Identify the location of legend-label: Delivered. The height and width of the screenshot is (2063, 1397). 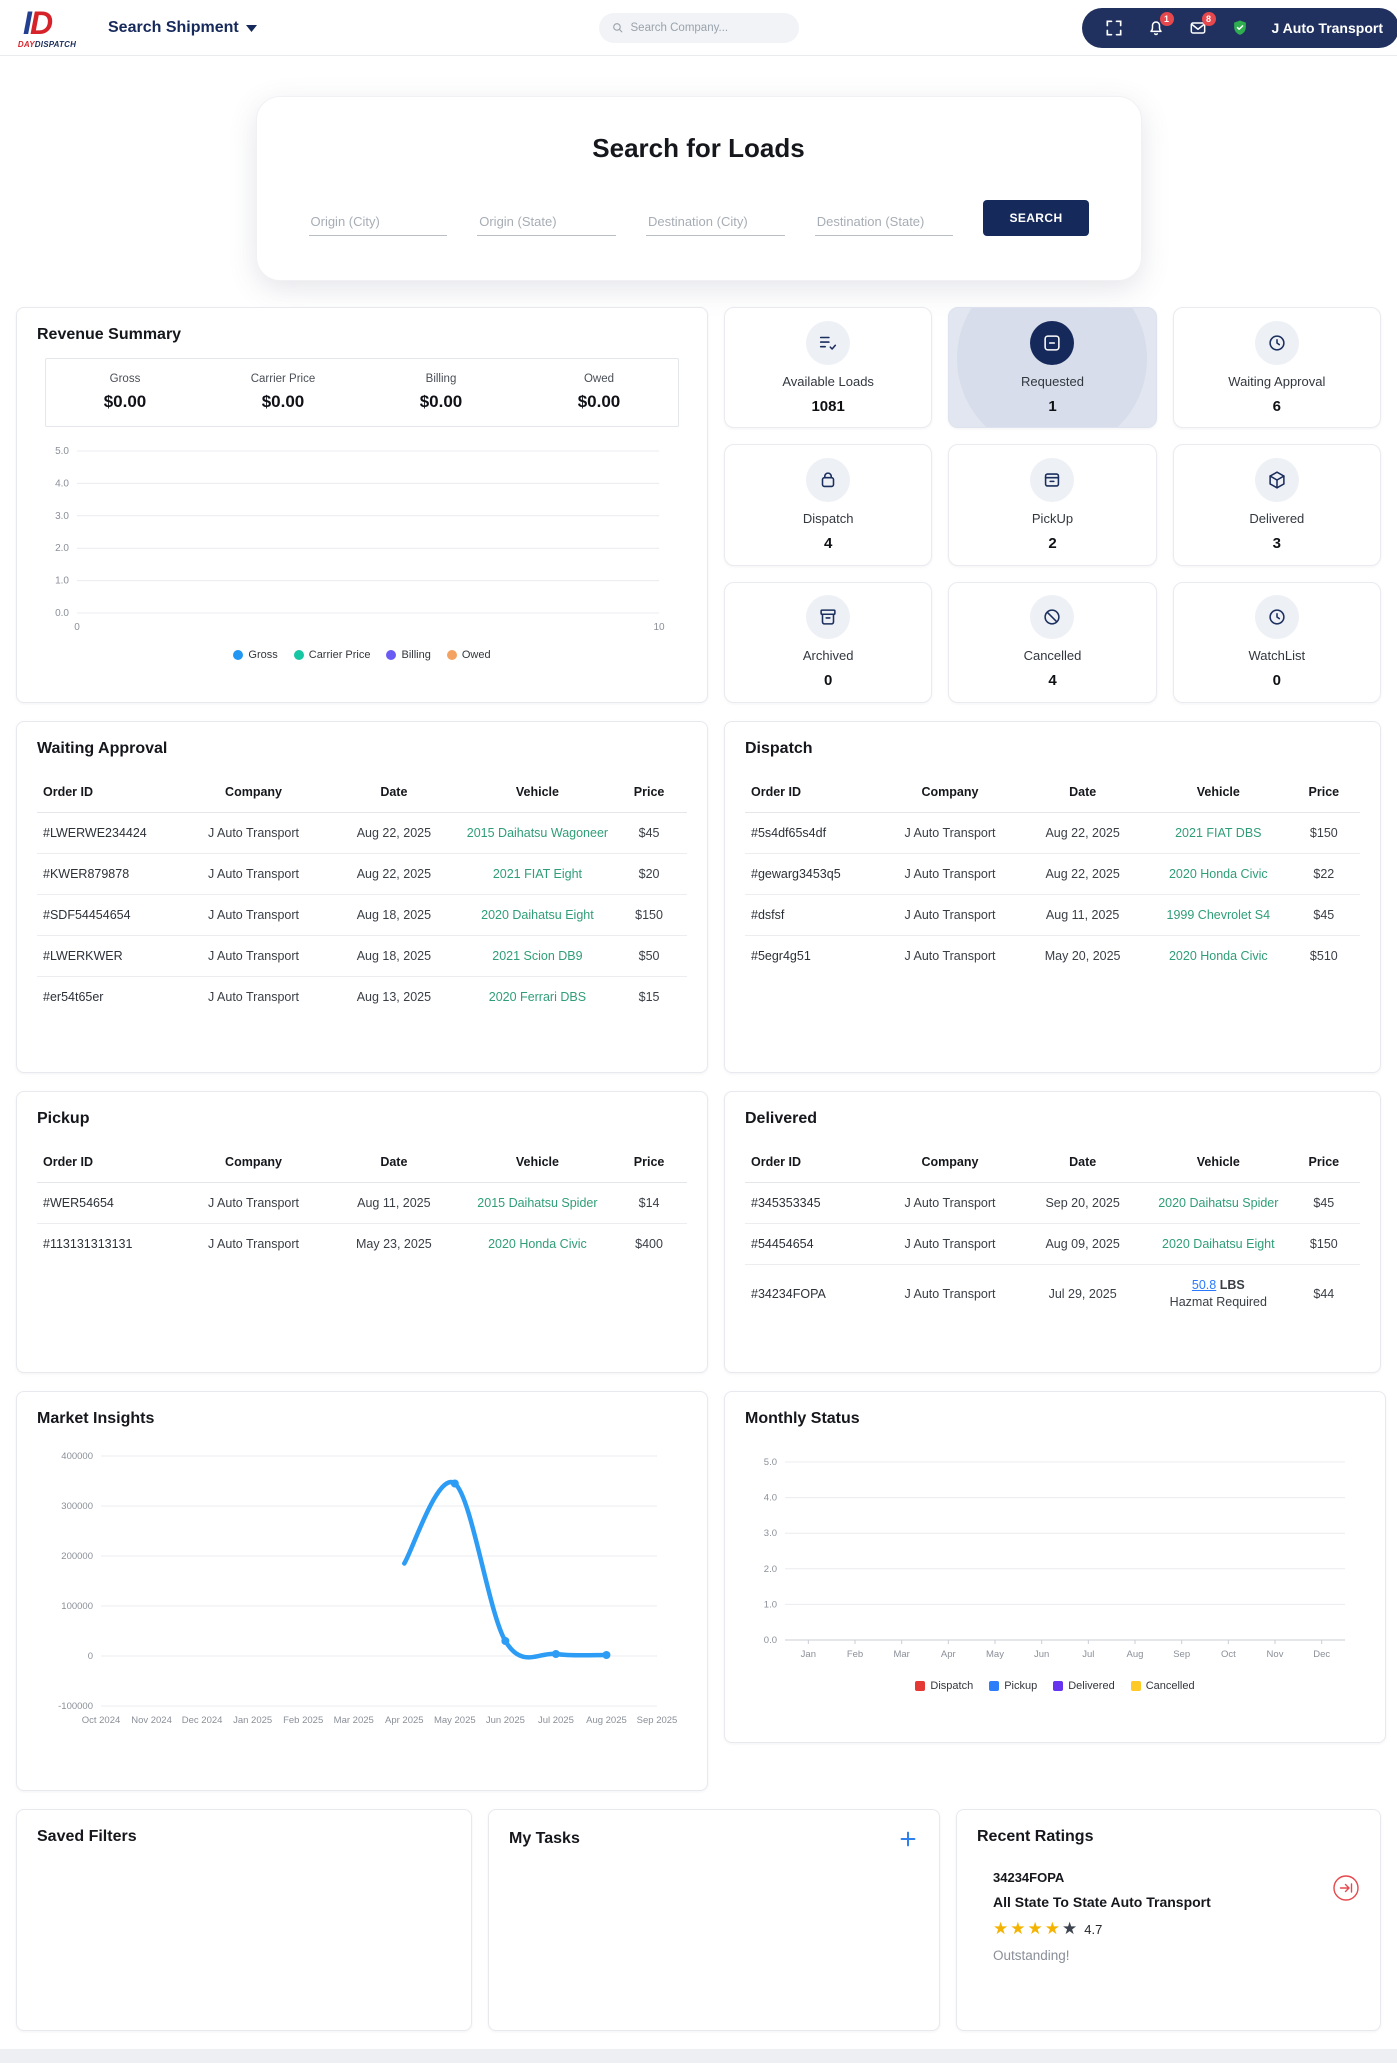
(1091, 1686).